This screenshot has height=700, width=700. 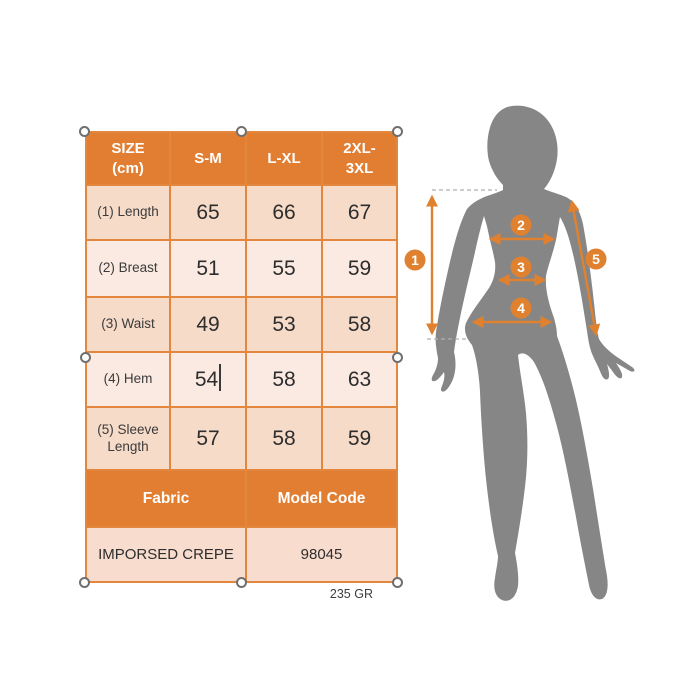 I want to click on marker-3-waist: 3, so click(x=521, y=267).